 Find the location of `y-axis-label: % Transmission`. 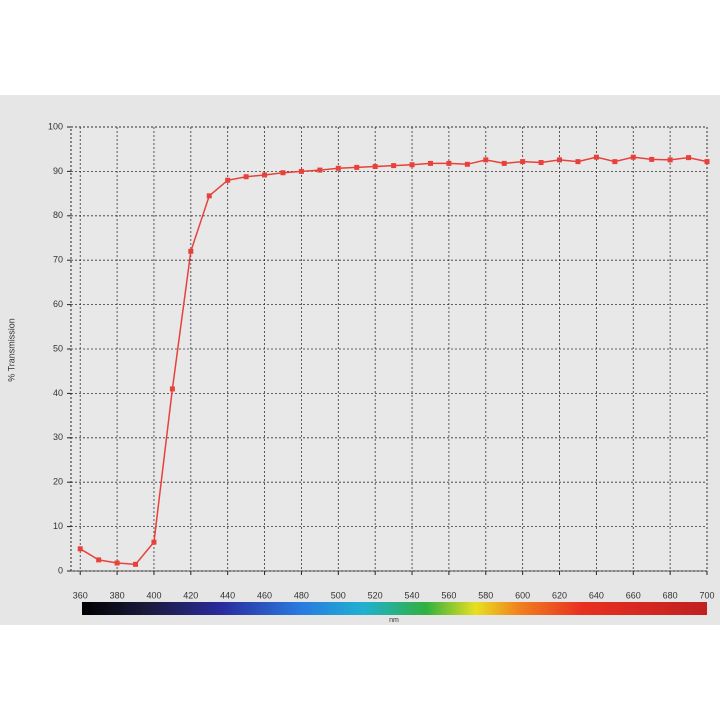

y-axis-label: % Transmission is located at coordinates (11, 350).